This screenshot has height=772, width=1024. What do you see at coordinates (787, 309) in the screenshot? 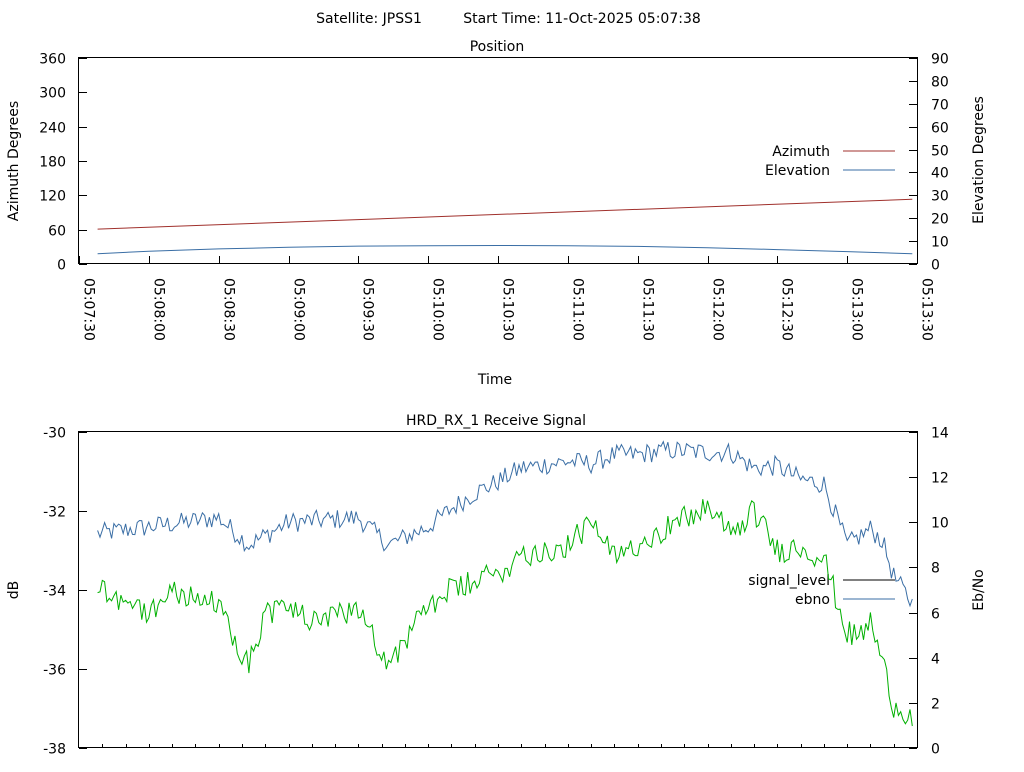
I see `position-x-tick-label: 05:12:30` at bounding box center [787, 309].